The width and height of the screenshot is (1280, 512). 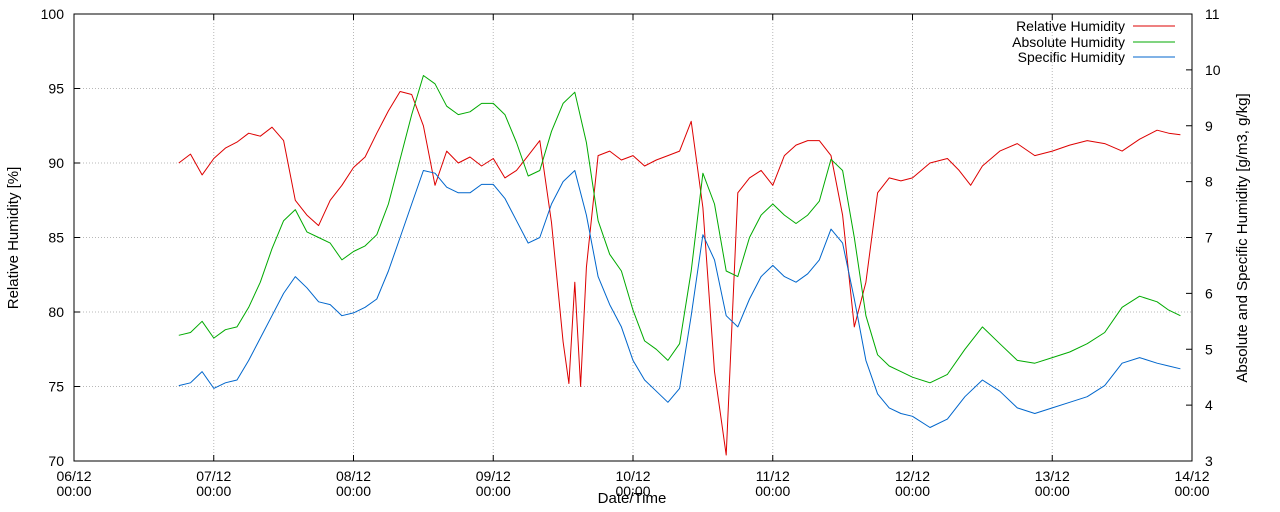 I want to click on x-tick-label: 06/12, so click(x=73, y=476).